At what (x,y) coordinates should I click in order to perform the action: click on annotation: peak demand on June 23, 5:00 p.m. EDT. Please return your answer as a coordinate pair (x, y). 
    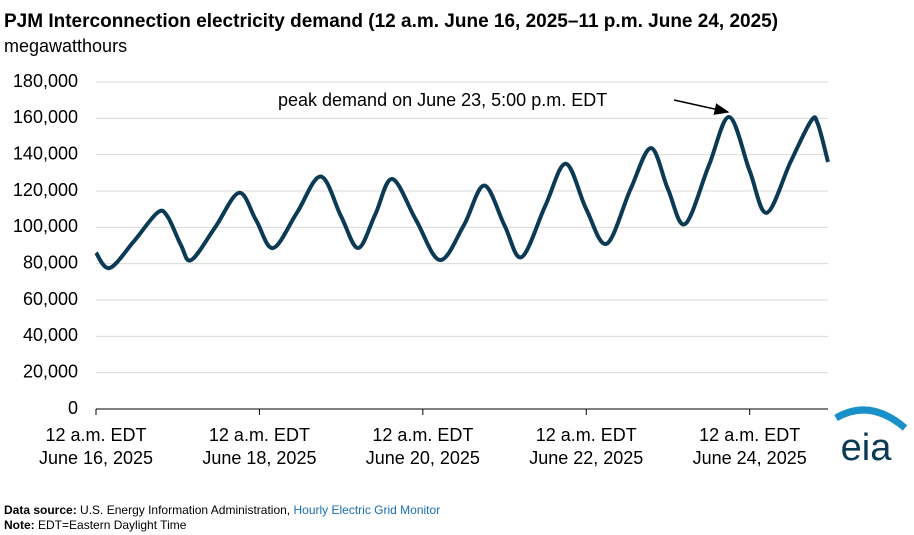
    Looking at the image, I should click on (442, 100).